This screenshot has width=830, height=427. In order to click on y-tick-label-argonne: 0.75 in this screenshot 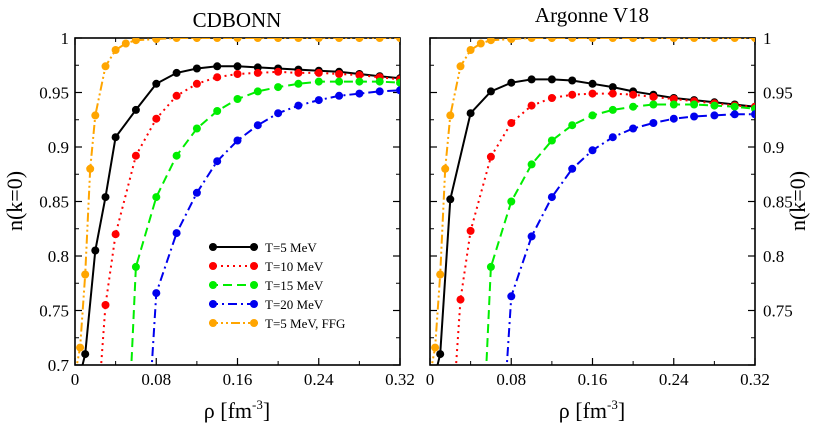, I will do `click(778, 311)`.